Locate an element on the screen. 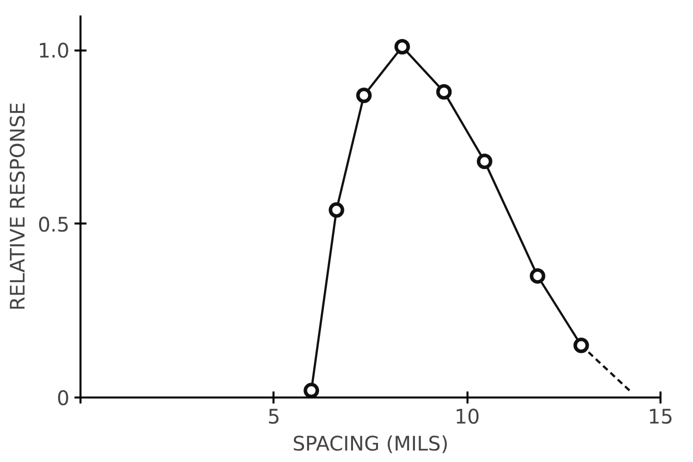  x-tick-label: 15 is located at coordinates (661, 416).